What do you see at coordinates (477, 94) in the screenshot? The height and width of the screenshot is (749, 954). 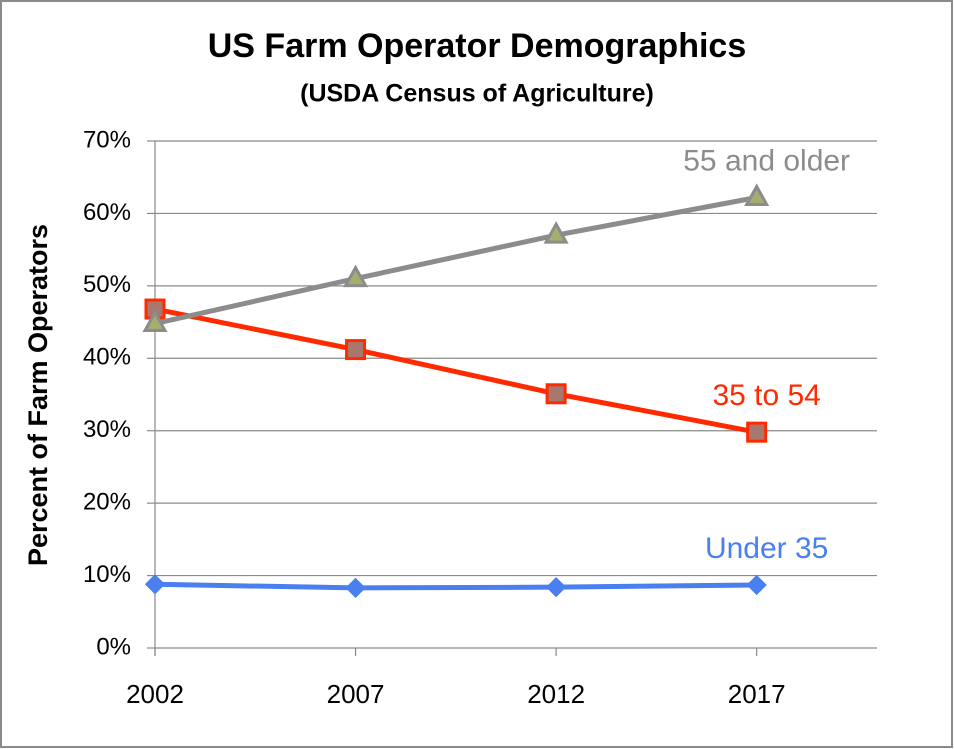 I see `chart-subtitle: (USDA Census of Agriculture)` at bounding box center [477, 94].